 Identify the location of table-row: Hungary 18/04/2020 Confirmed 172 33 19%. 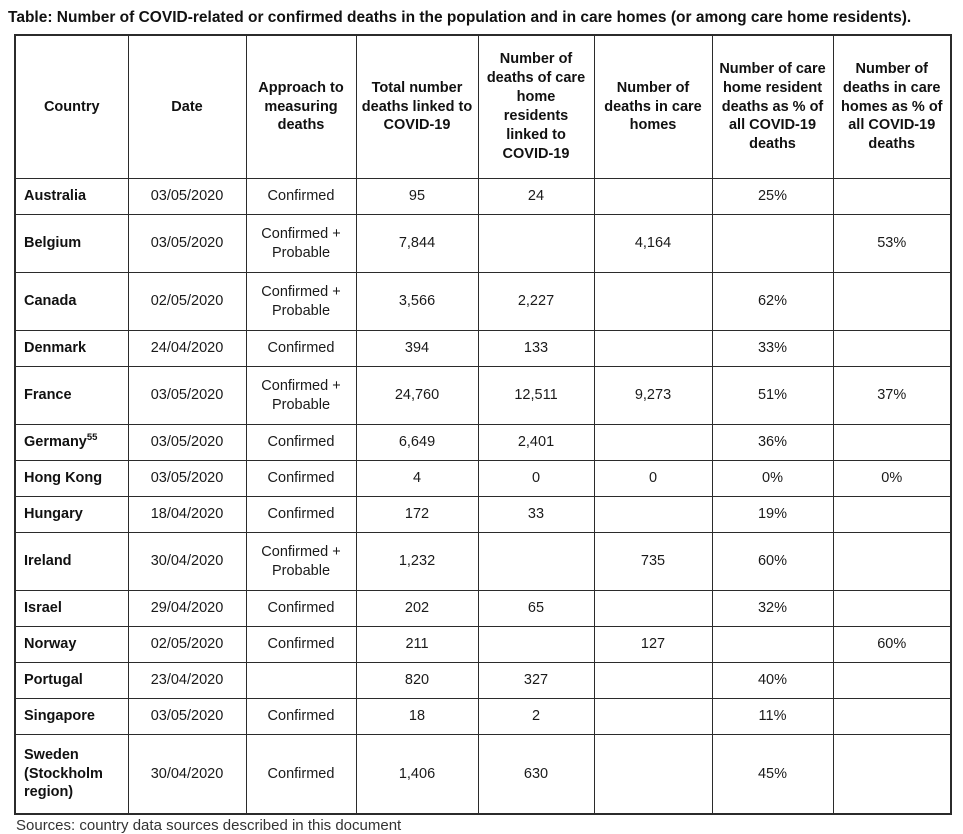
(483, 514).